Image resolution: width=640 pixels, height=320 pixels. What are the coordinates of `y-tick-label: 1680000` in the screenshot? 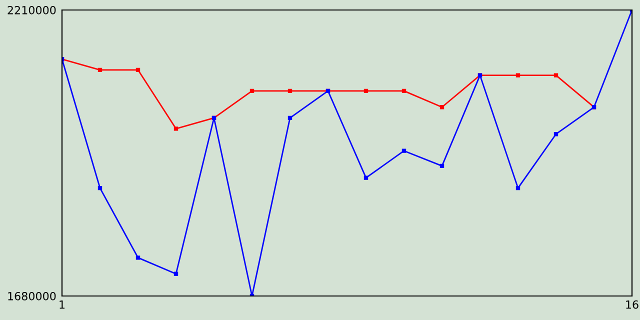 It's located at (32, 296).